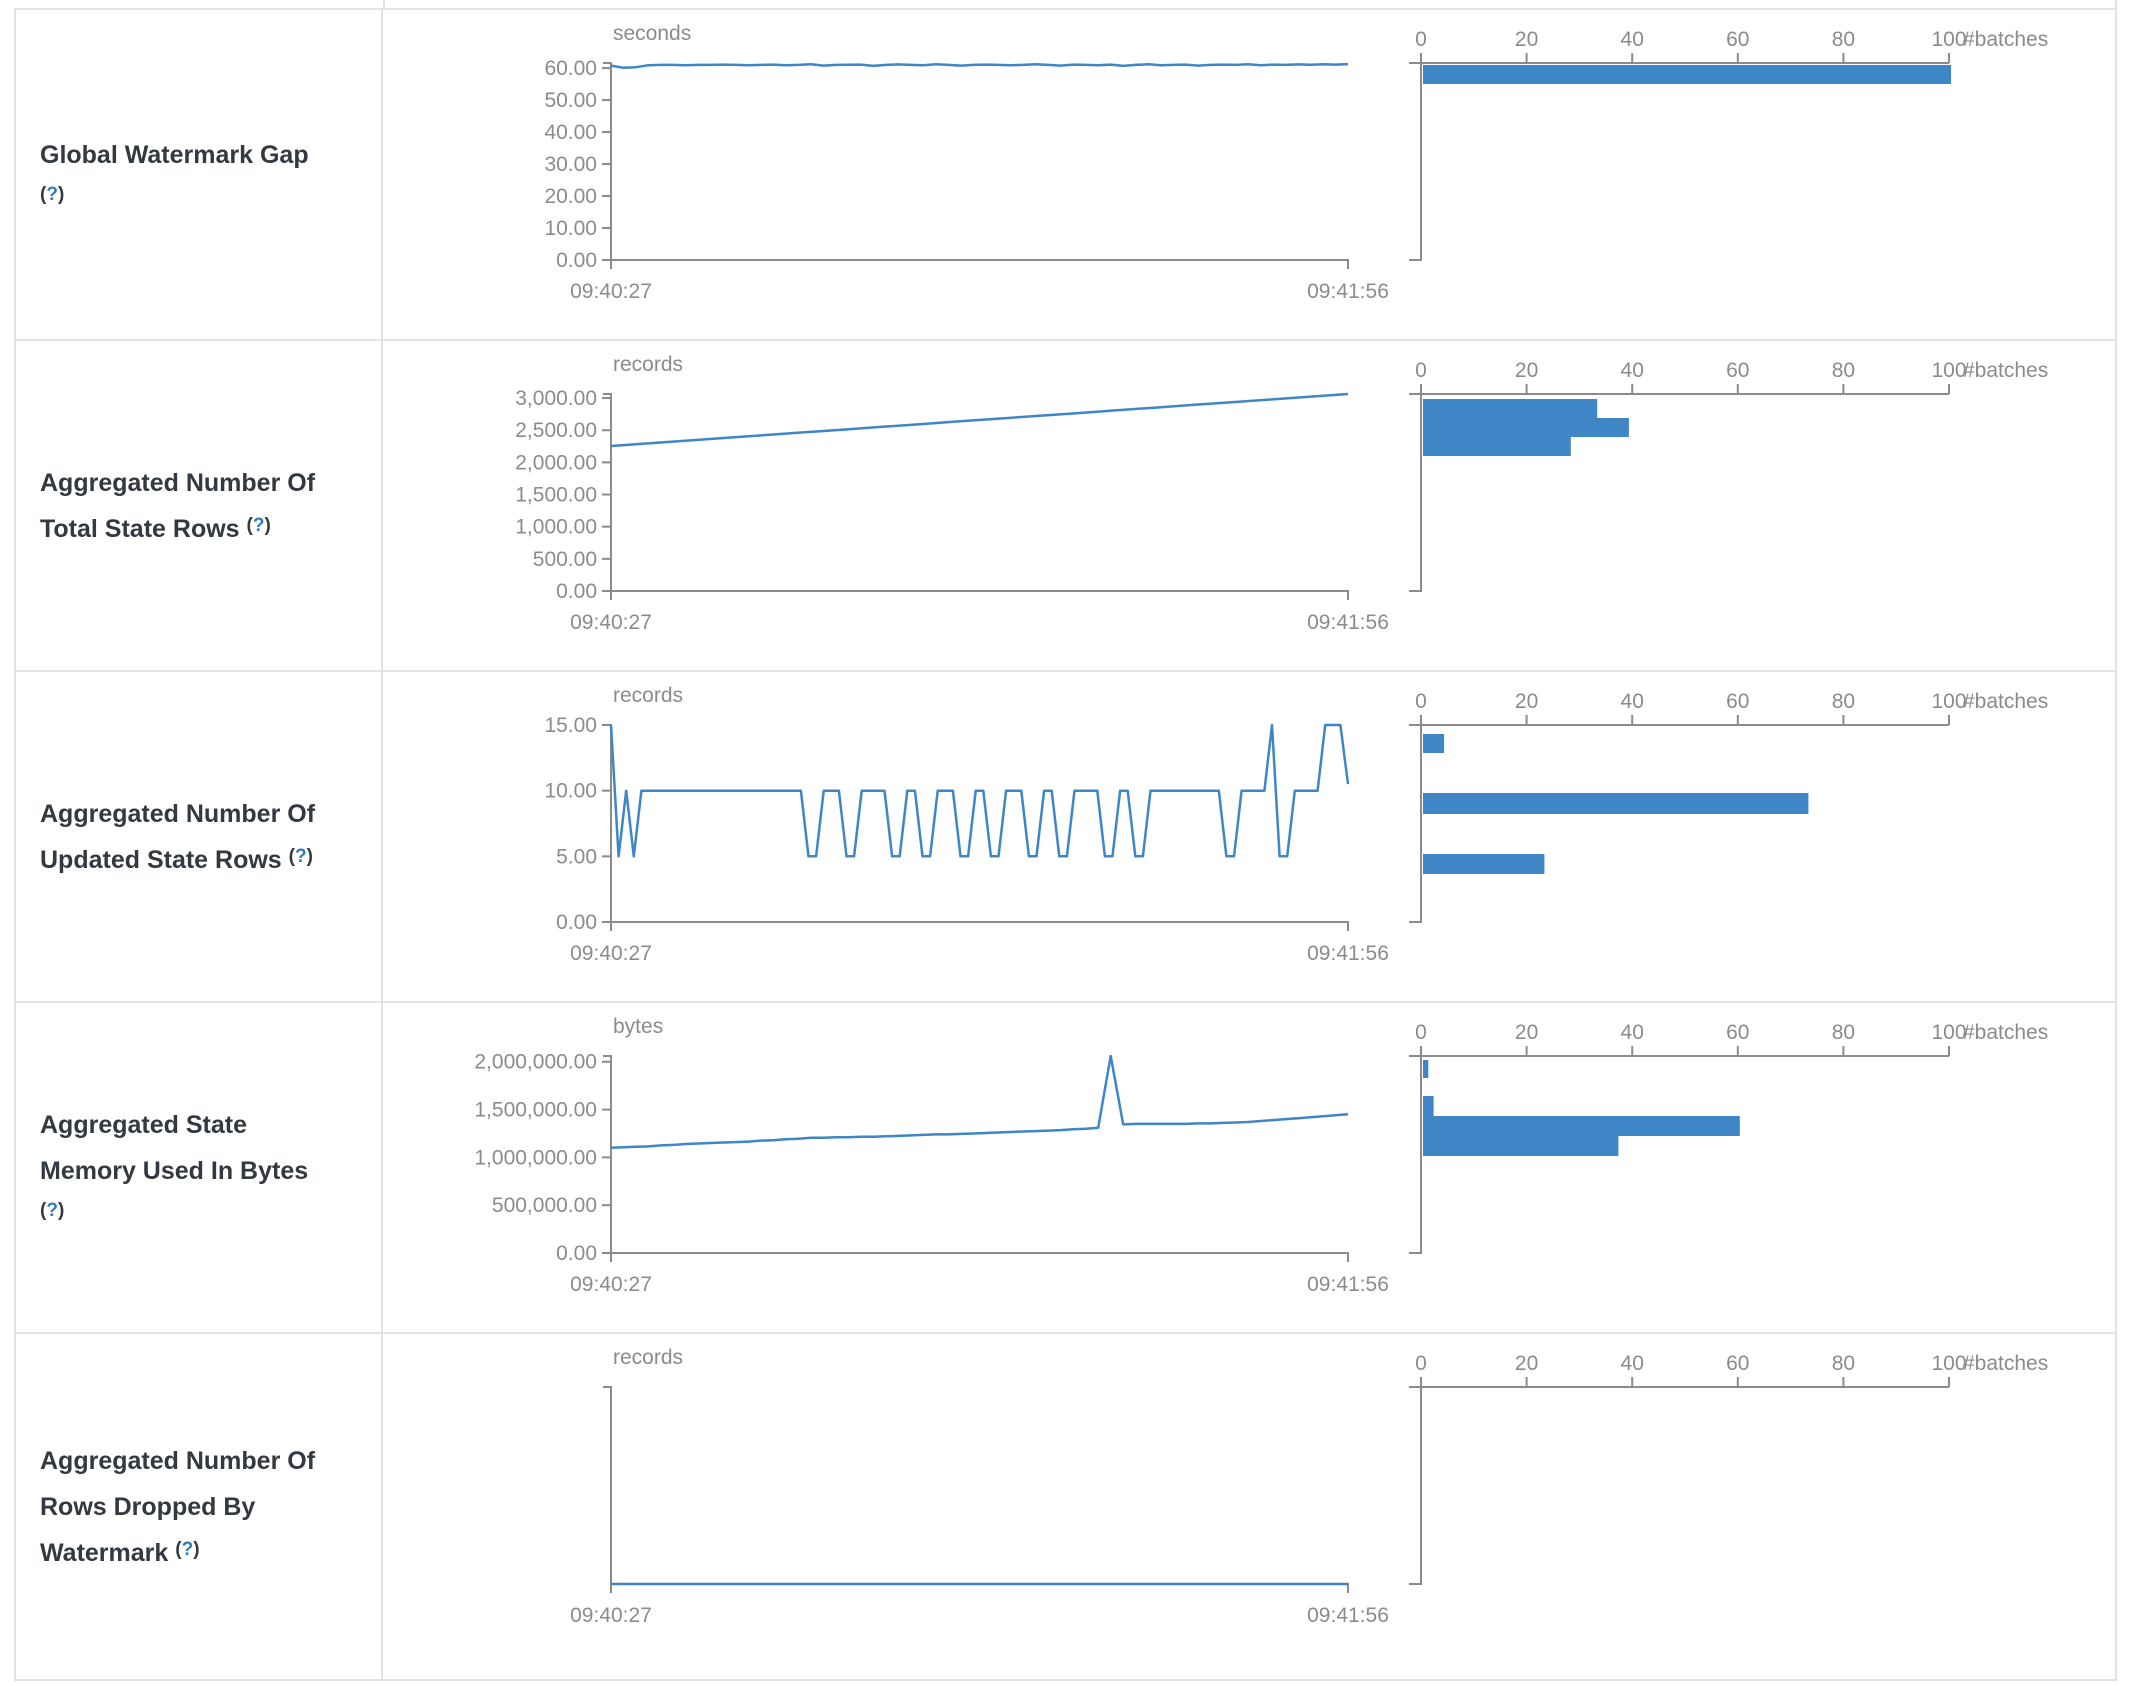 This screenshot has height=1686, width=2132. What do you see at coordinates (140, 528) in the screenshot?
I see `metric-title-line: Total State Rows` at bounding box center [140, 528].